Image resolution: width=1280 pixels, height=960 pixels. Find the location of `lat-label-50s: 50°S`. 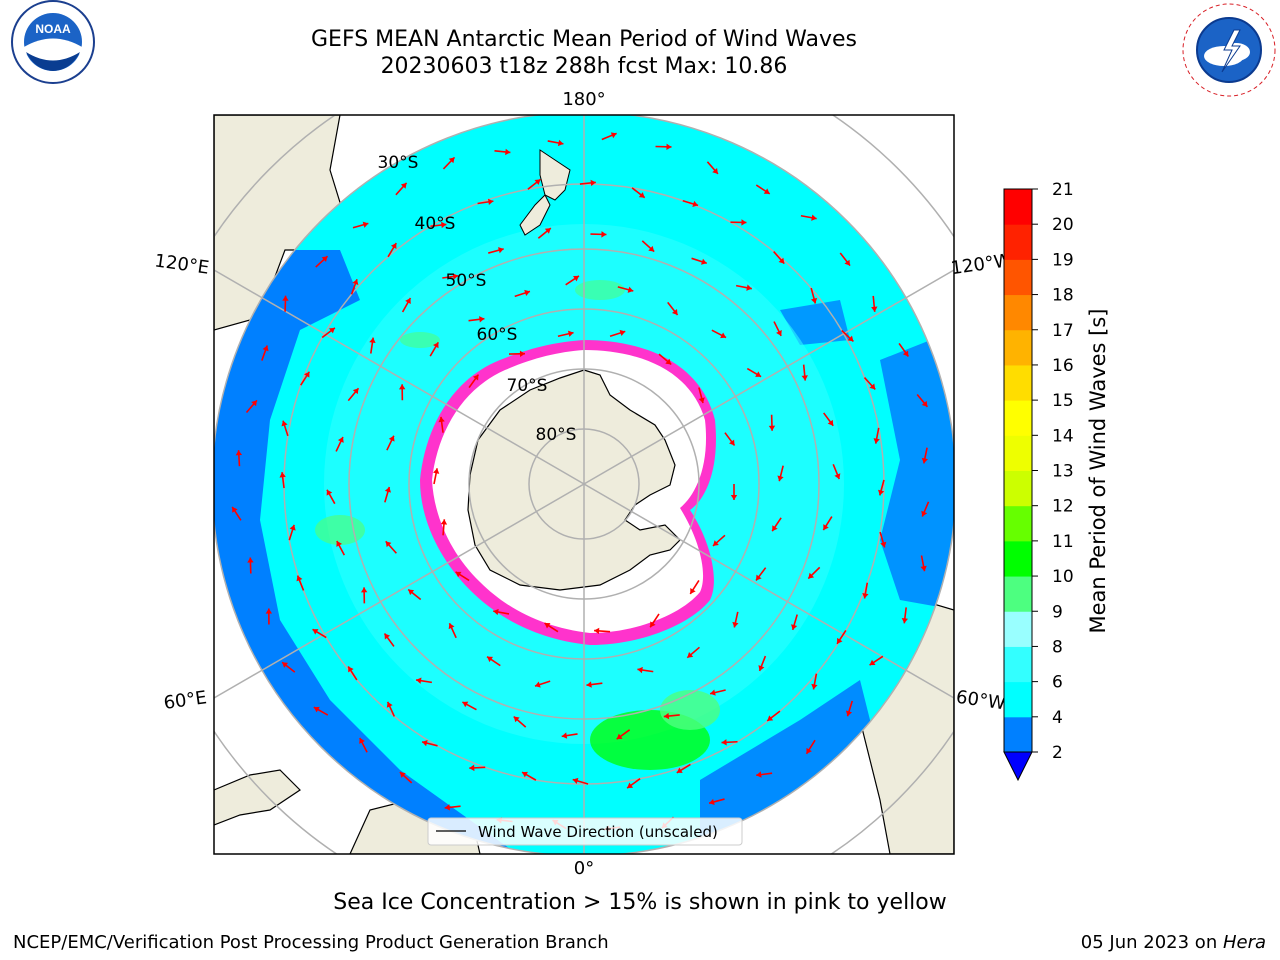

lat-label-50s: 50°S is located at coordinates (466, 281).